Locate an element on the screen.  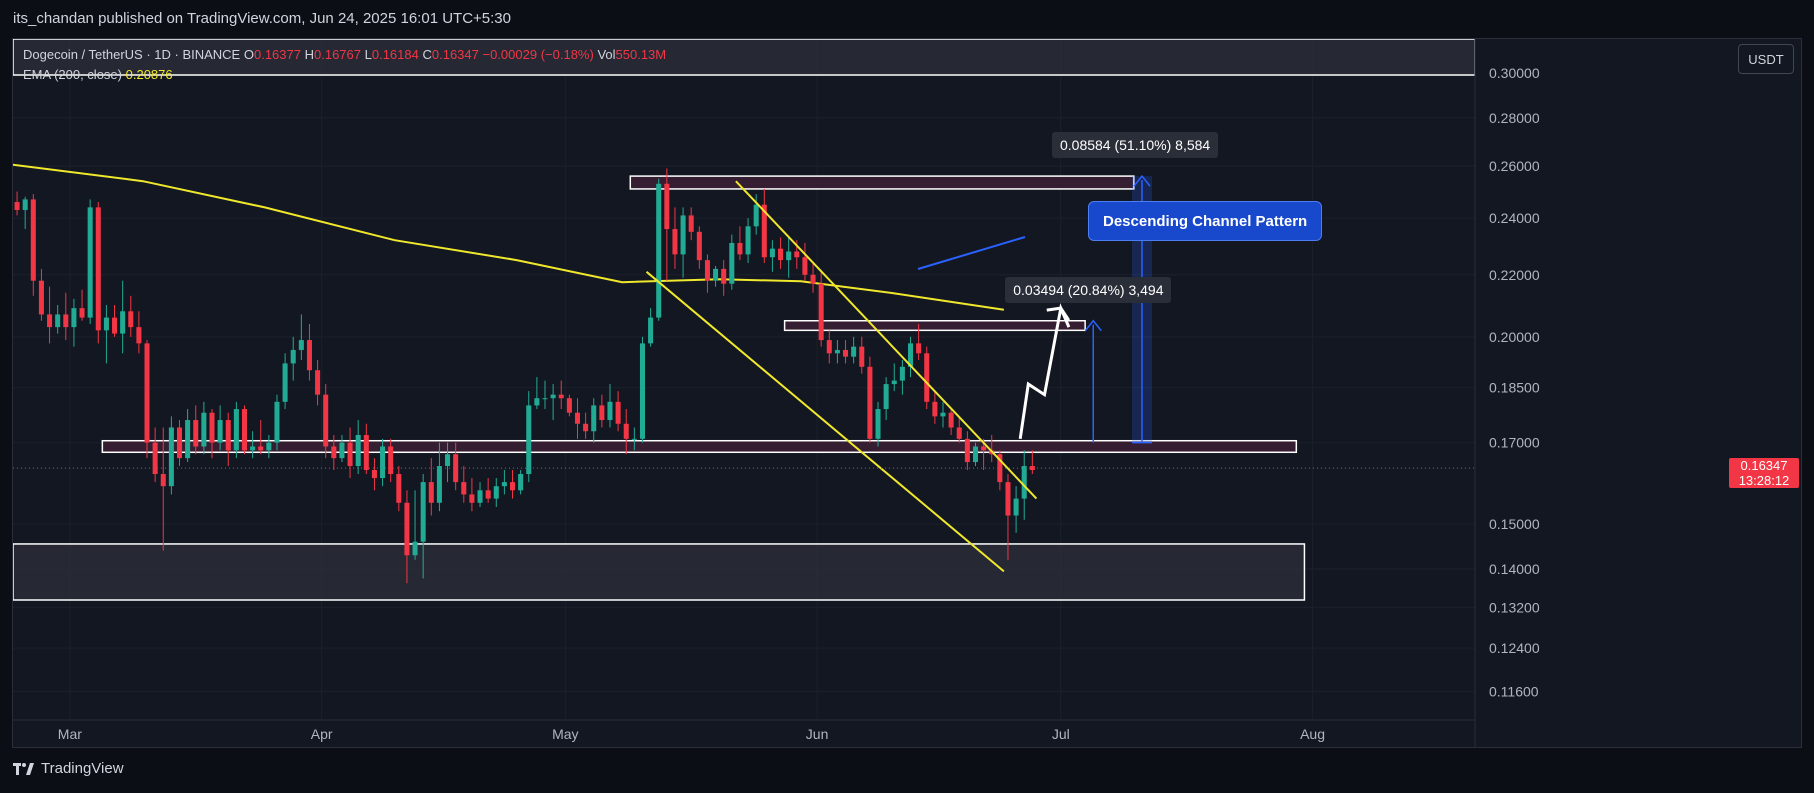
price-tick-label: 0.28000 is located at coordinates (1514, 118).